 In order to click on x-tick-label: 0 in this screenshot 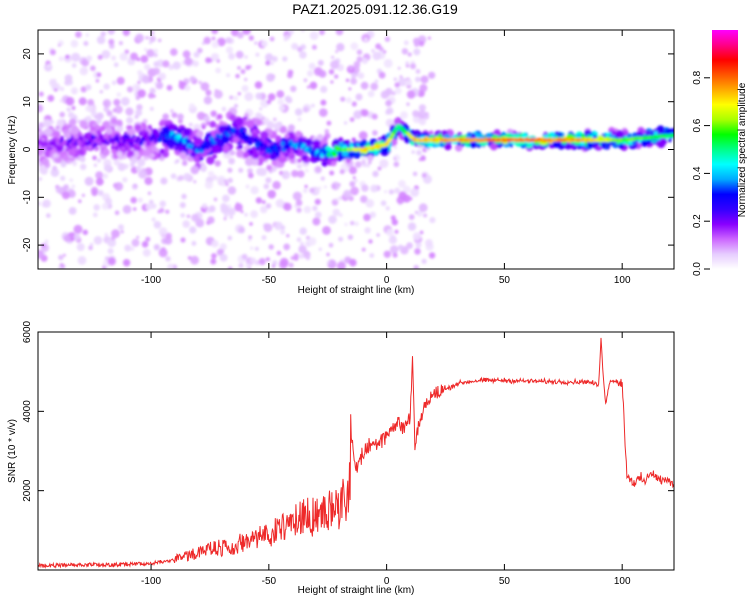, I will do `click(387, 280)`.